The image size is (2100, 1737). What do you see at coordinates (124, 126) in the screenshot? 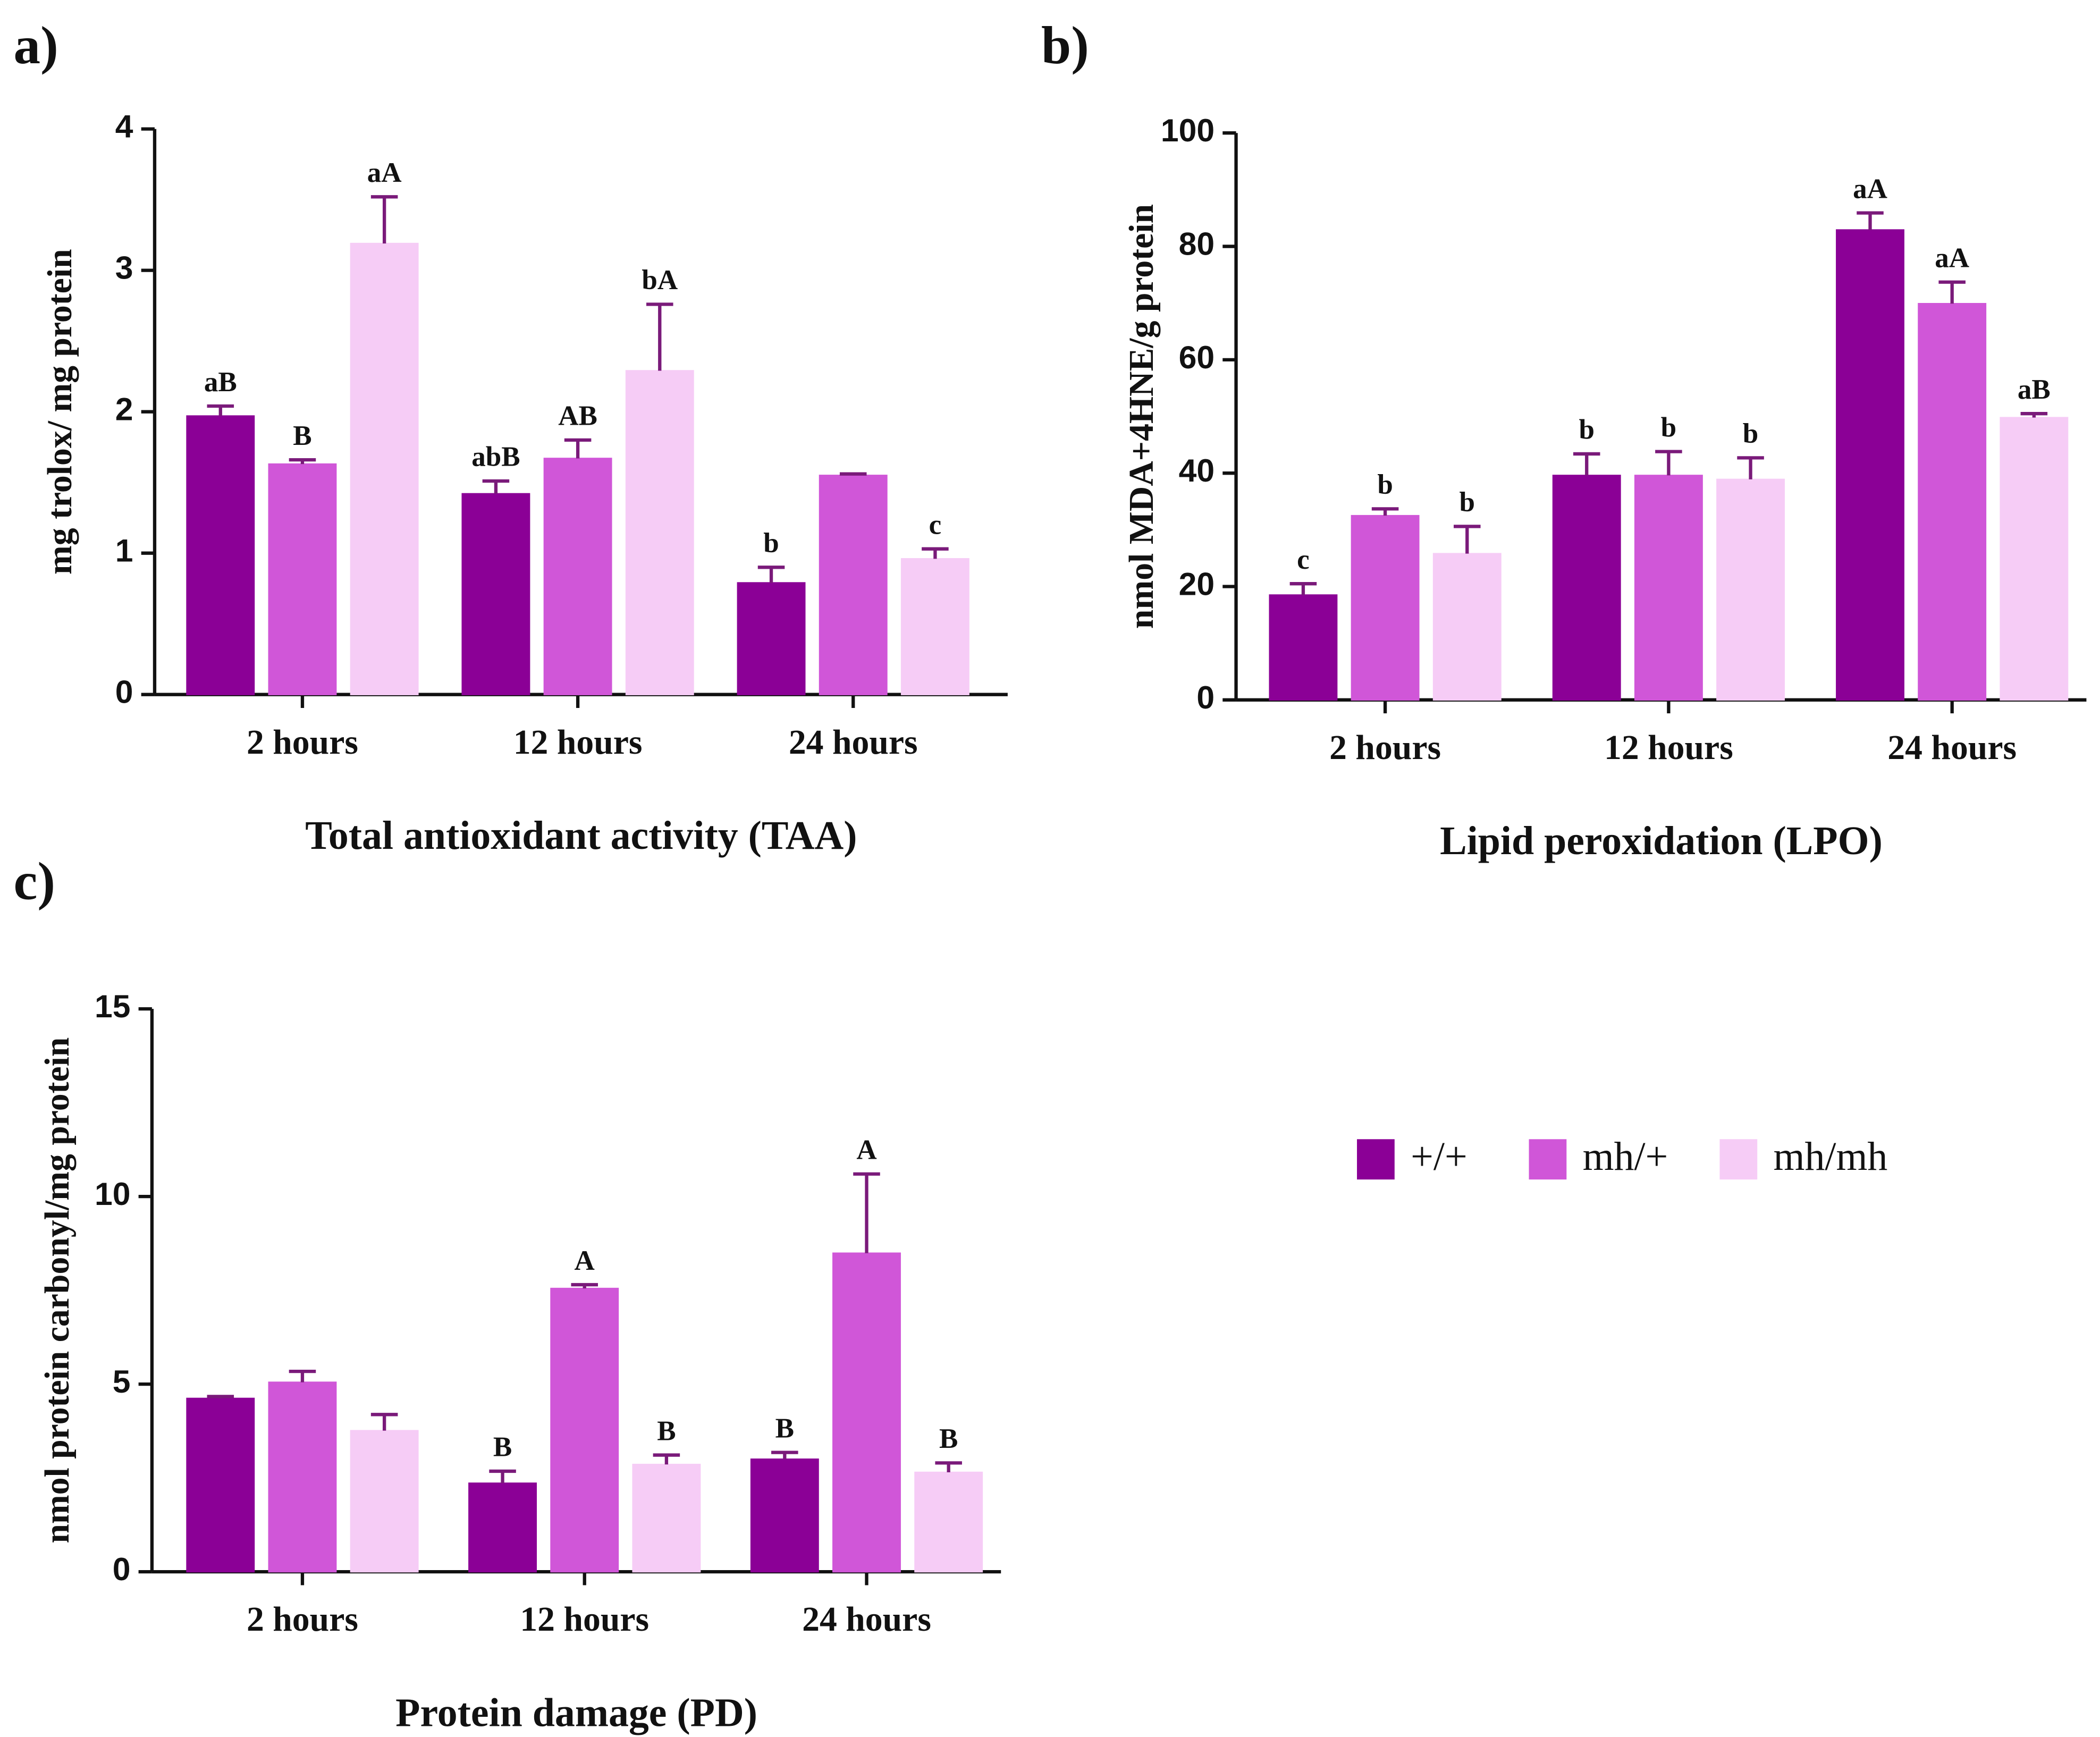
I see `y-tick-label: 4` at bounding box center [124, 126].